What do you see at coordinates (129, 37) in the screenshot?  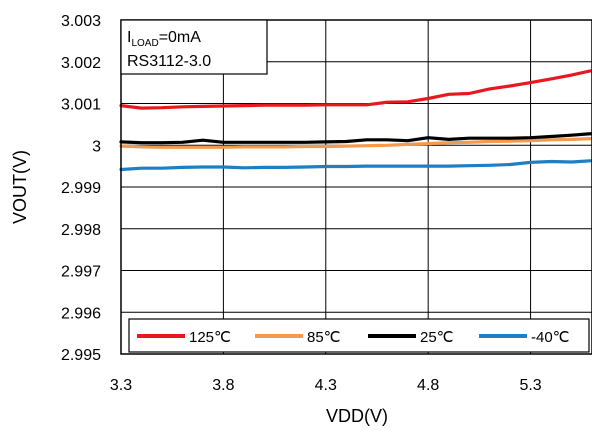 I see `annotation-current-symbol: I` at bounding box center [129, 37].